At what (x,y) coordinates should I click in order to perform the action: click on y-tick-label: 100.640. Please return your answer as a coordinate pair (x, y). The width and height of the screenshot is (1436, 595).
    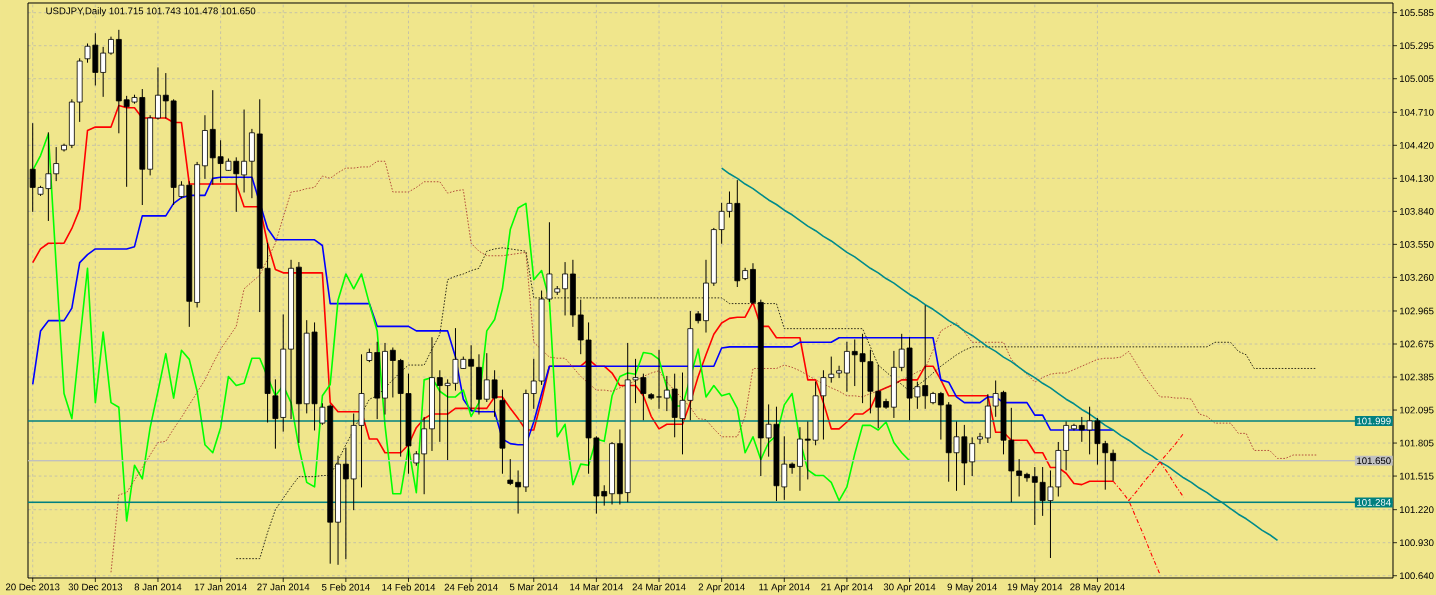
    Looking at the image, I should click on (1416, 576).